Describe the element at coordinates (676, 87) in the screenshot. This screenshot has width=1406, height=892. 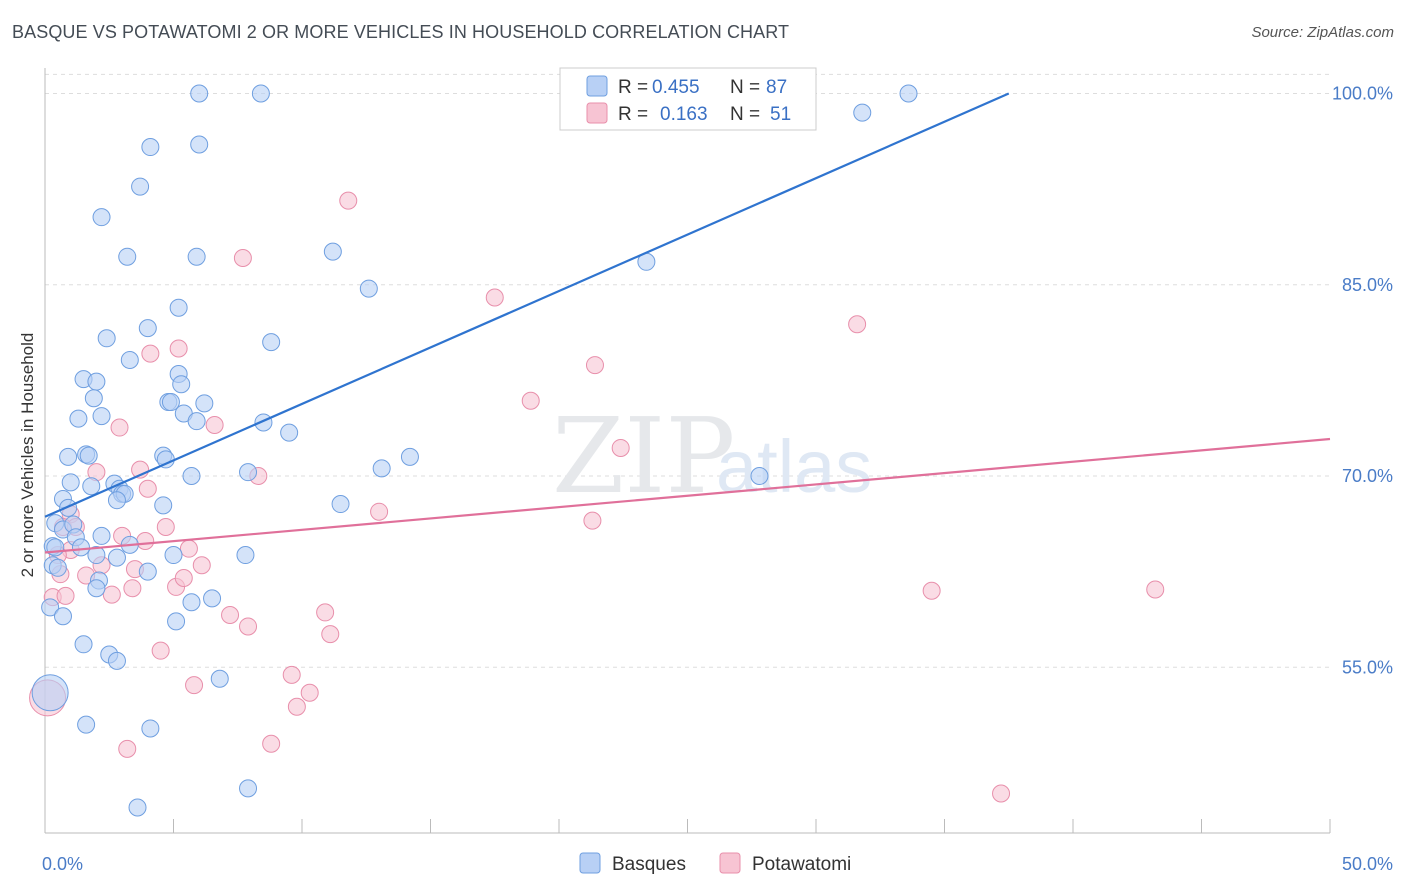
I see `legend-r-value-basques: 0.455` at that location.